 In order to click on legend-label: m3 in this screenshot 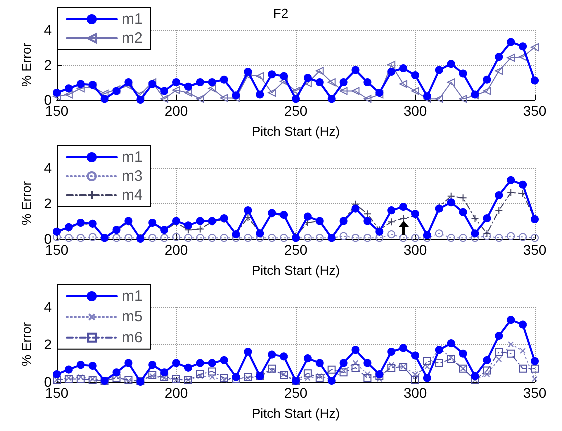, I will do `click(132, 176)`.